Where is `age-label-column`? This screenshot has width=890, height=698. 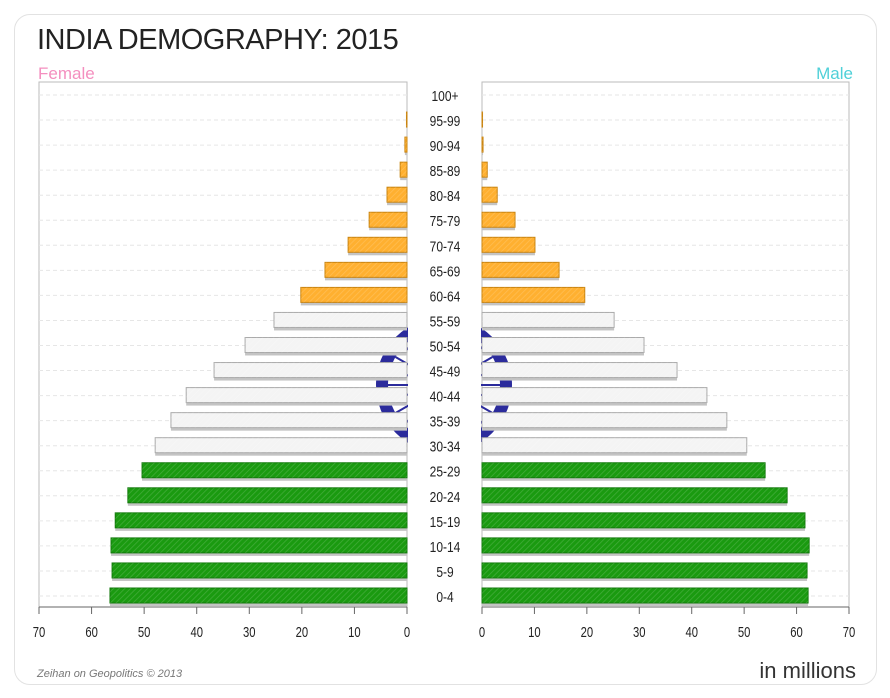
age-label-column is located at coordinates (444, 349).